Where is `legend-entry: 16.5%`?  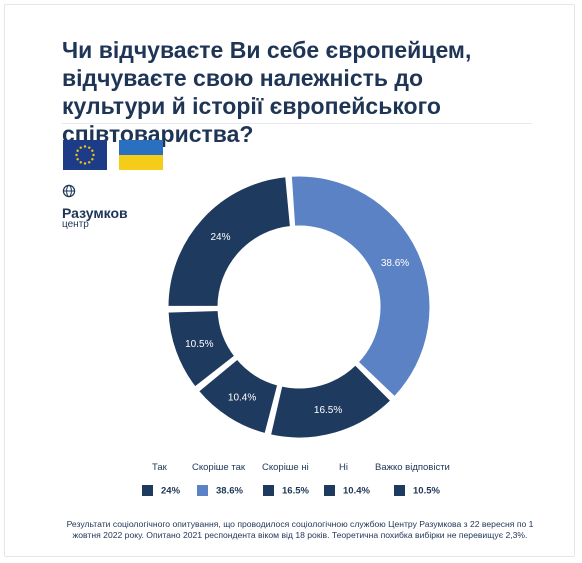 legend-entry: 16.5% is located at coordinates (286, 491).